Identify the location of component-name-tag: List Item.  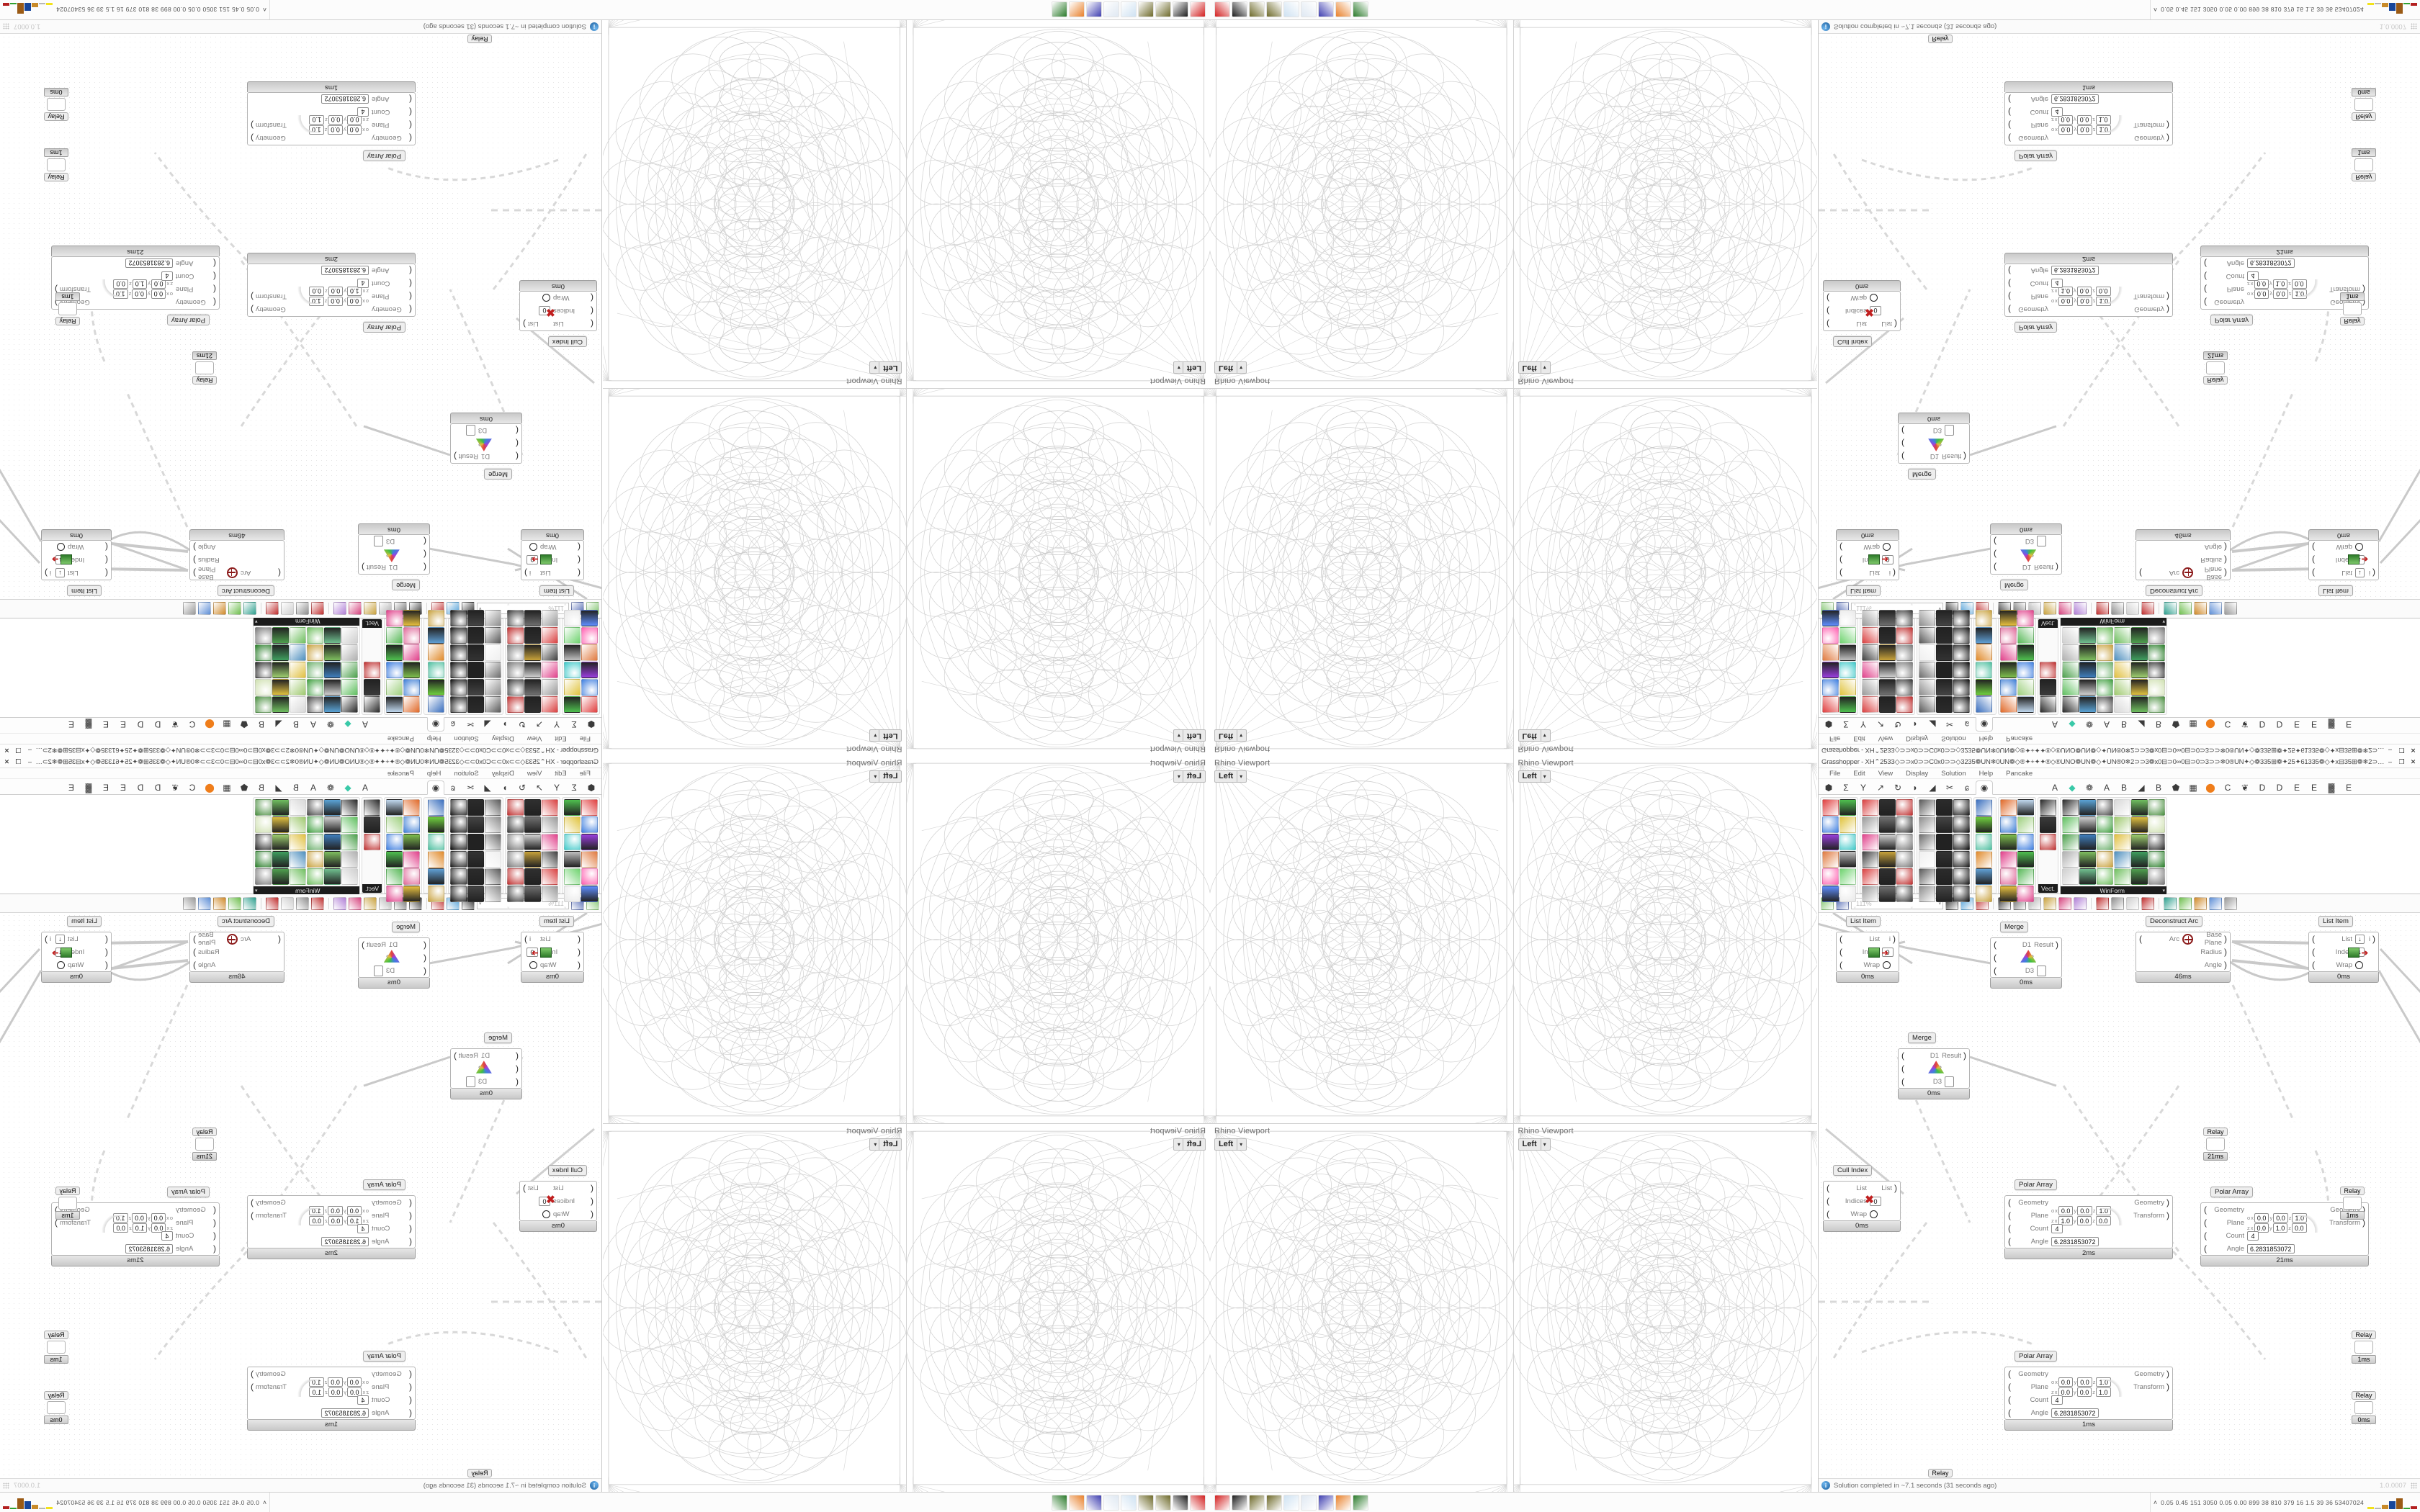
(84, 921).